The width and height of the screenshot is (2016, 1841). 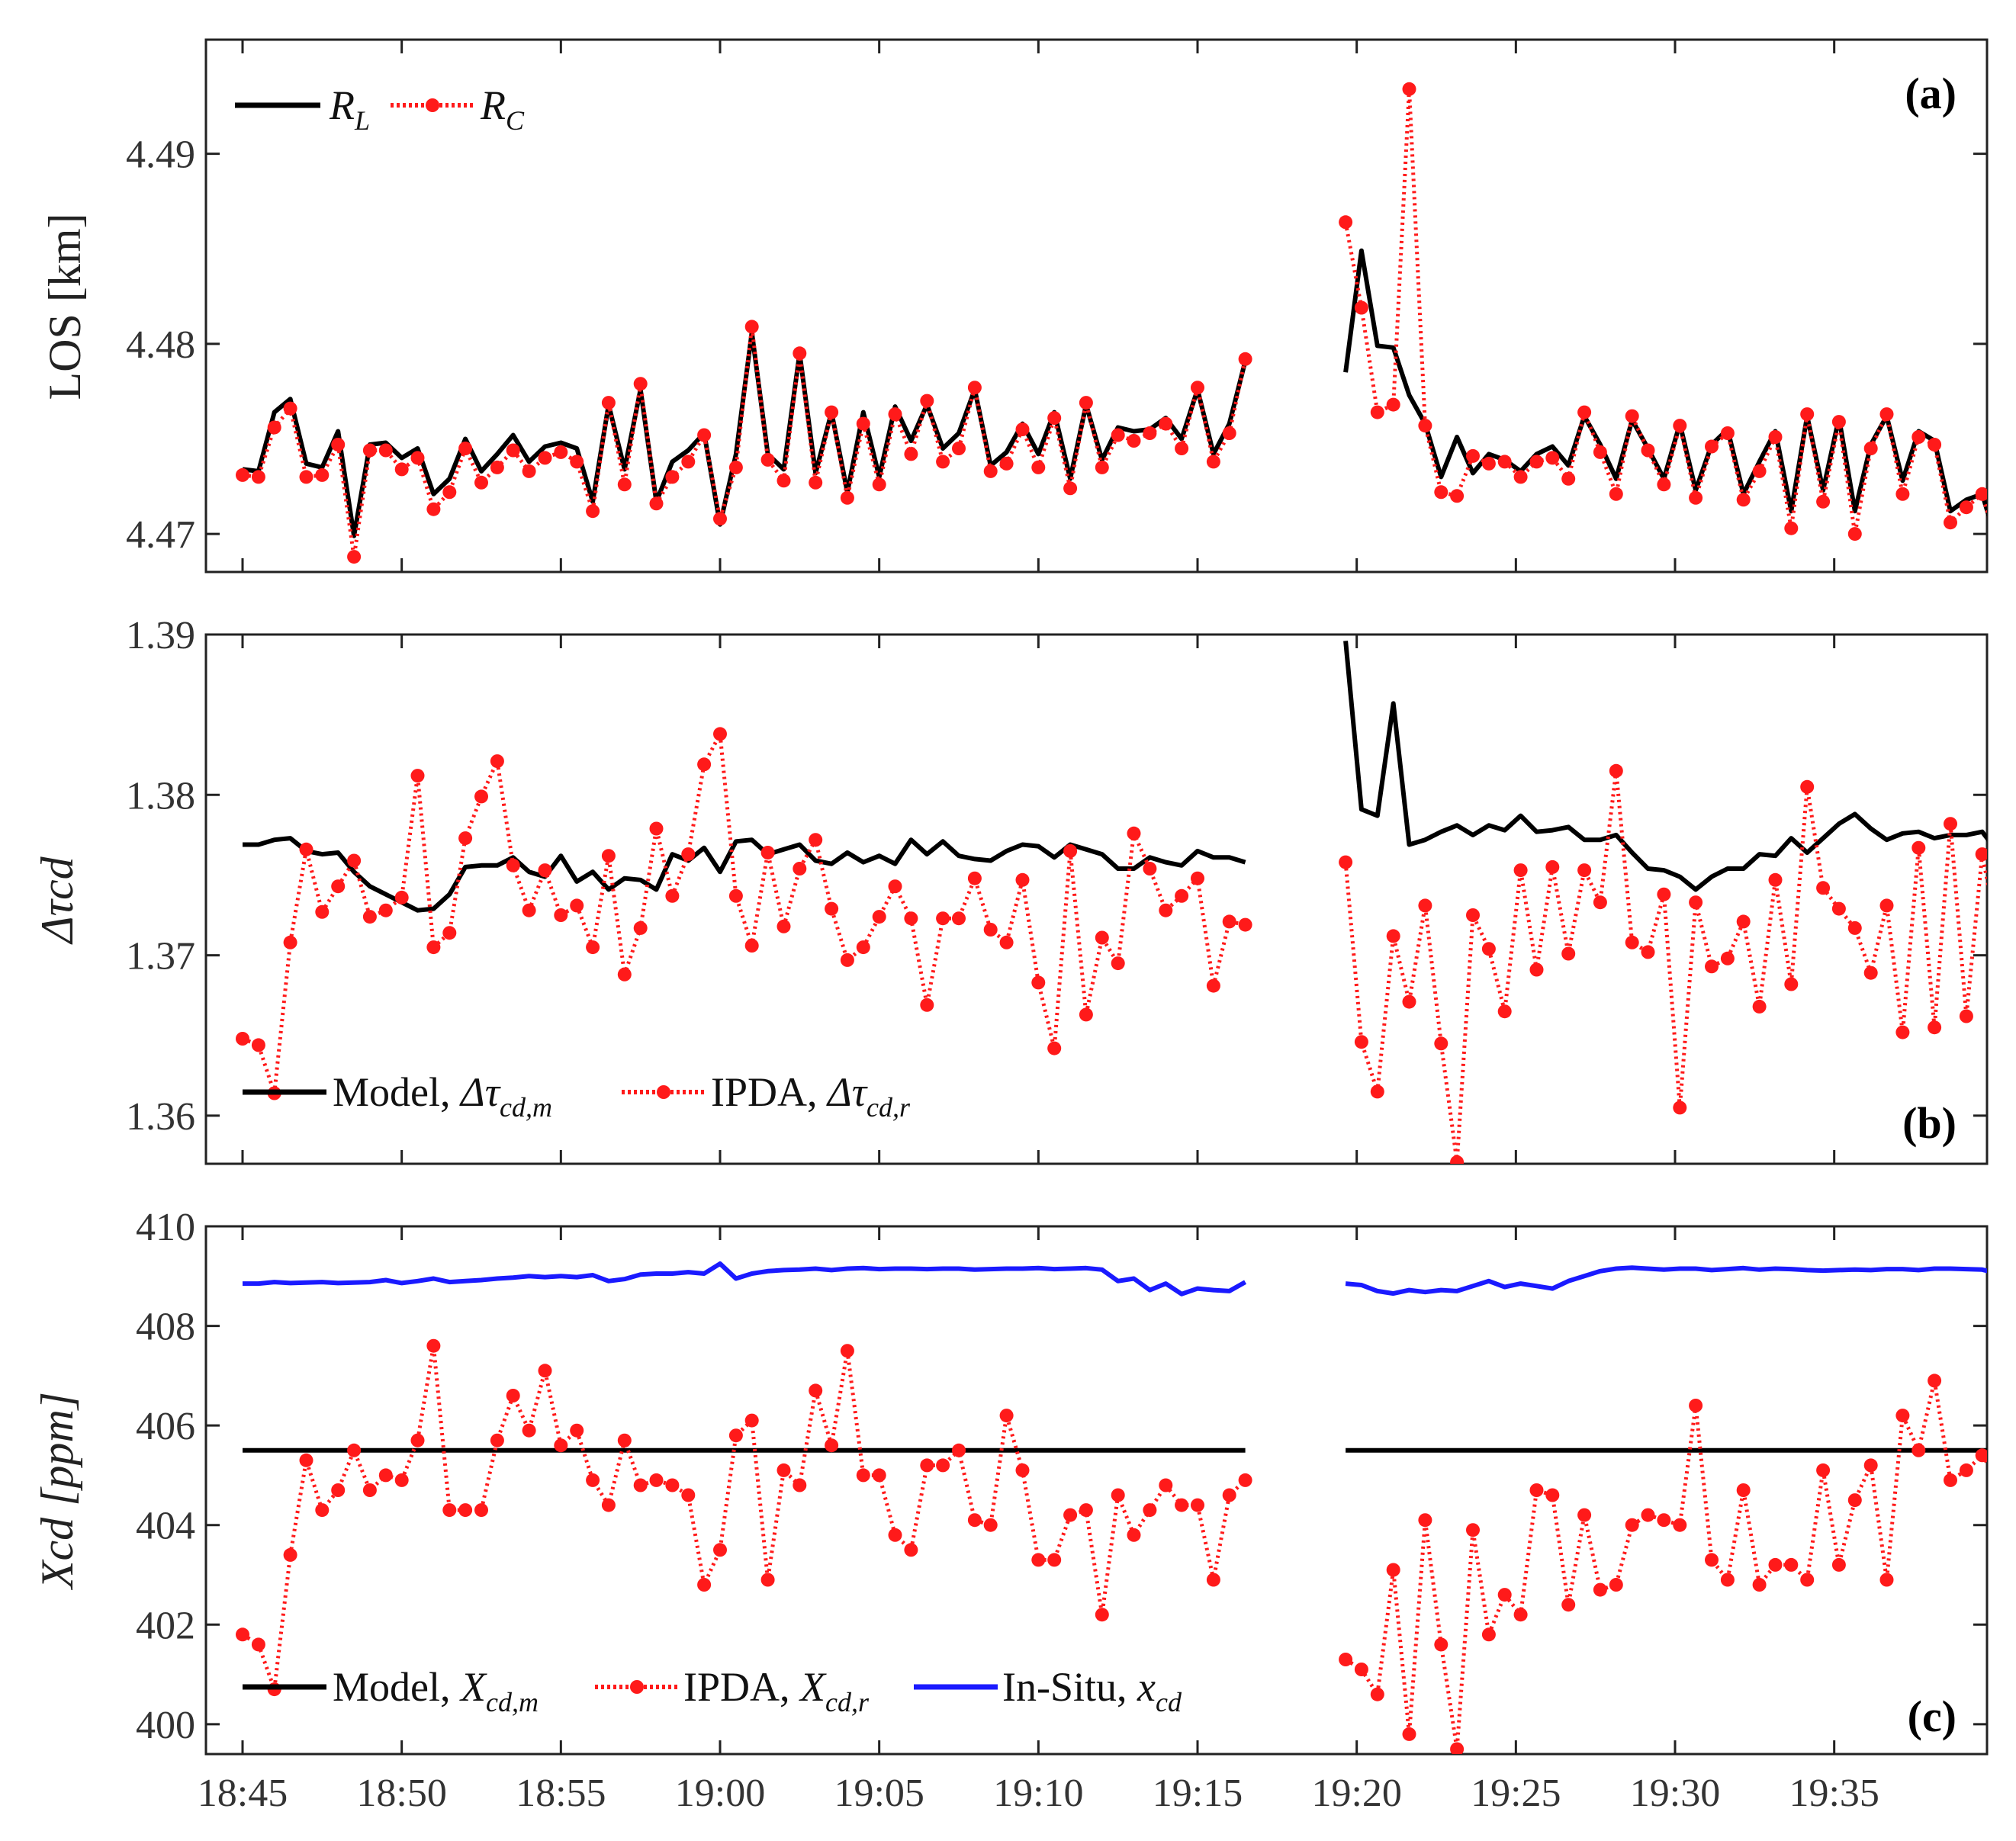 I want to click on legend-ipda-label: IPDA, Δτcd,r, so click(x=811, y=1096).